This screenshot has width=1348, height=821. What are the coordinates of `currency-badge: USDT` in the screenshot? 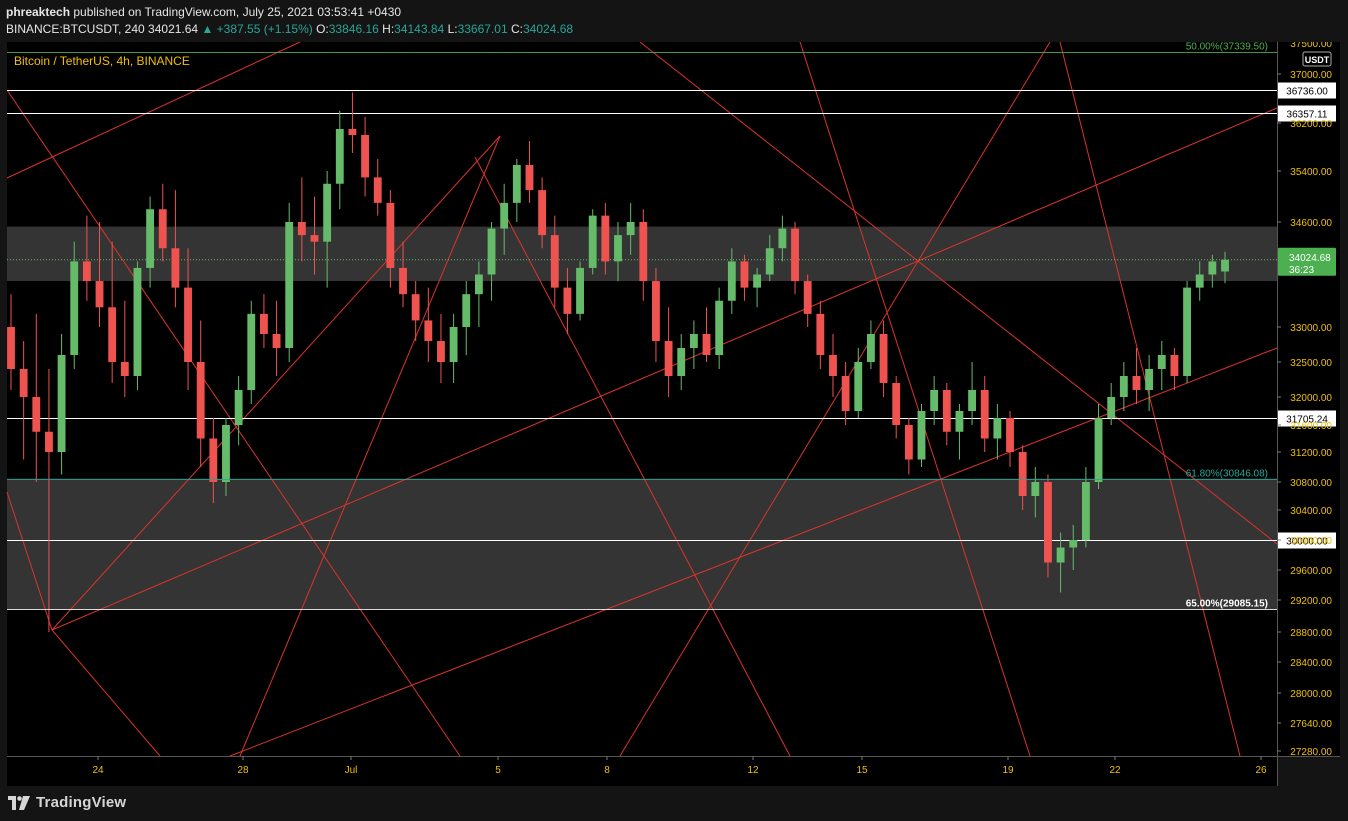 It's located at (1317, 59).